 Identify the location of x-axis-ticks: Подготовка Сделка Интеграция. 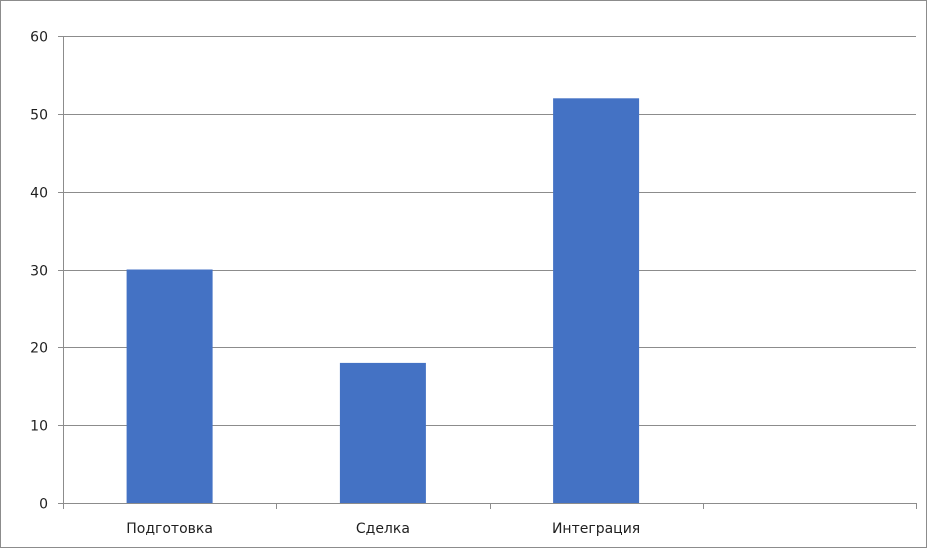
(383, 529).